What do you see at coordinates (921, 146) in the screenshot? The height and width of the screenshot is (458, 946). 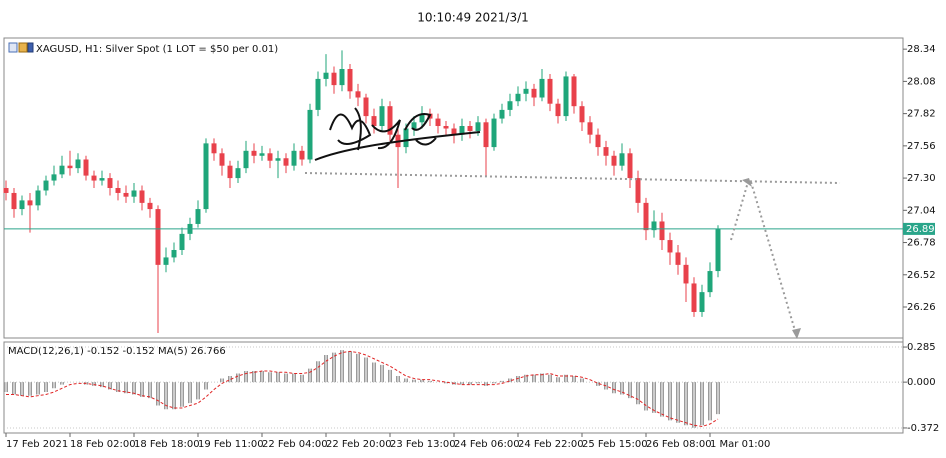 I see `y-tick-label: 27.56` at bounding box center [921, 146].